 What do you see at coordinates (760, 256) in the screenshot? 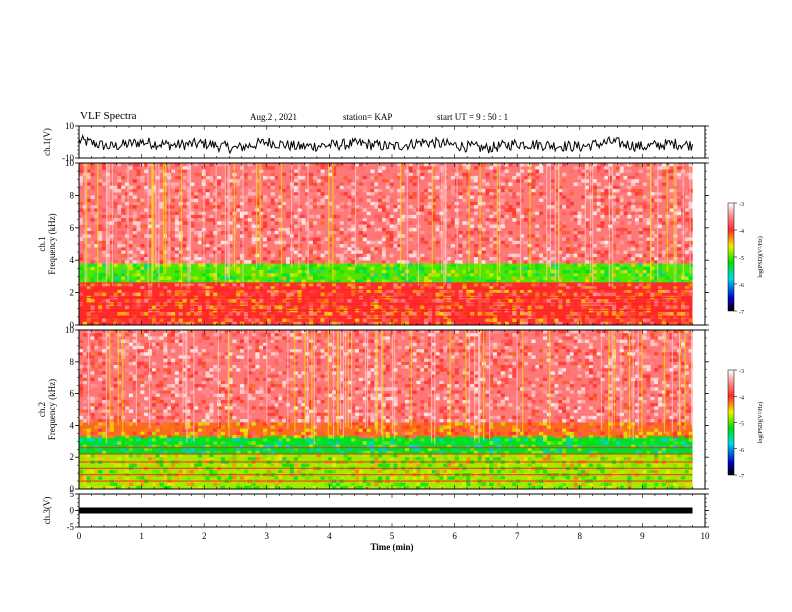
I see `colorbar-label: log(PSD)(V²/Hz)` at bounding box center [760, 256].